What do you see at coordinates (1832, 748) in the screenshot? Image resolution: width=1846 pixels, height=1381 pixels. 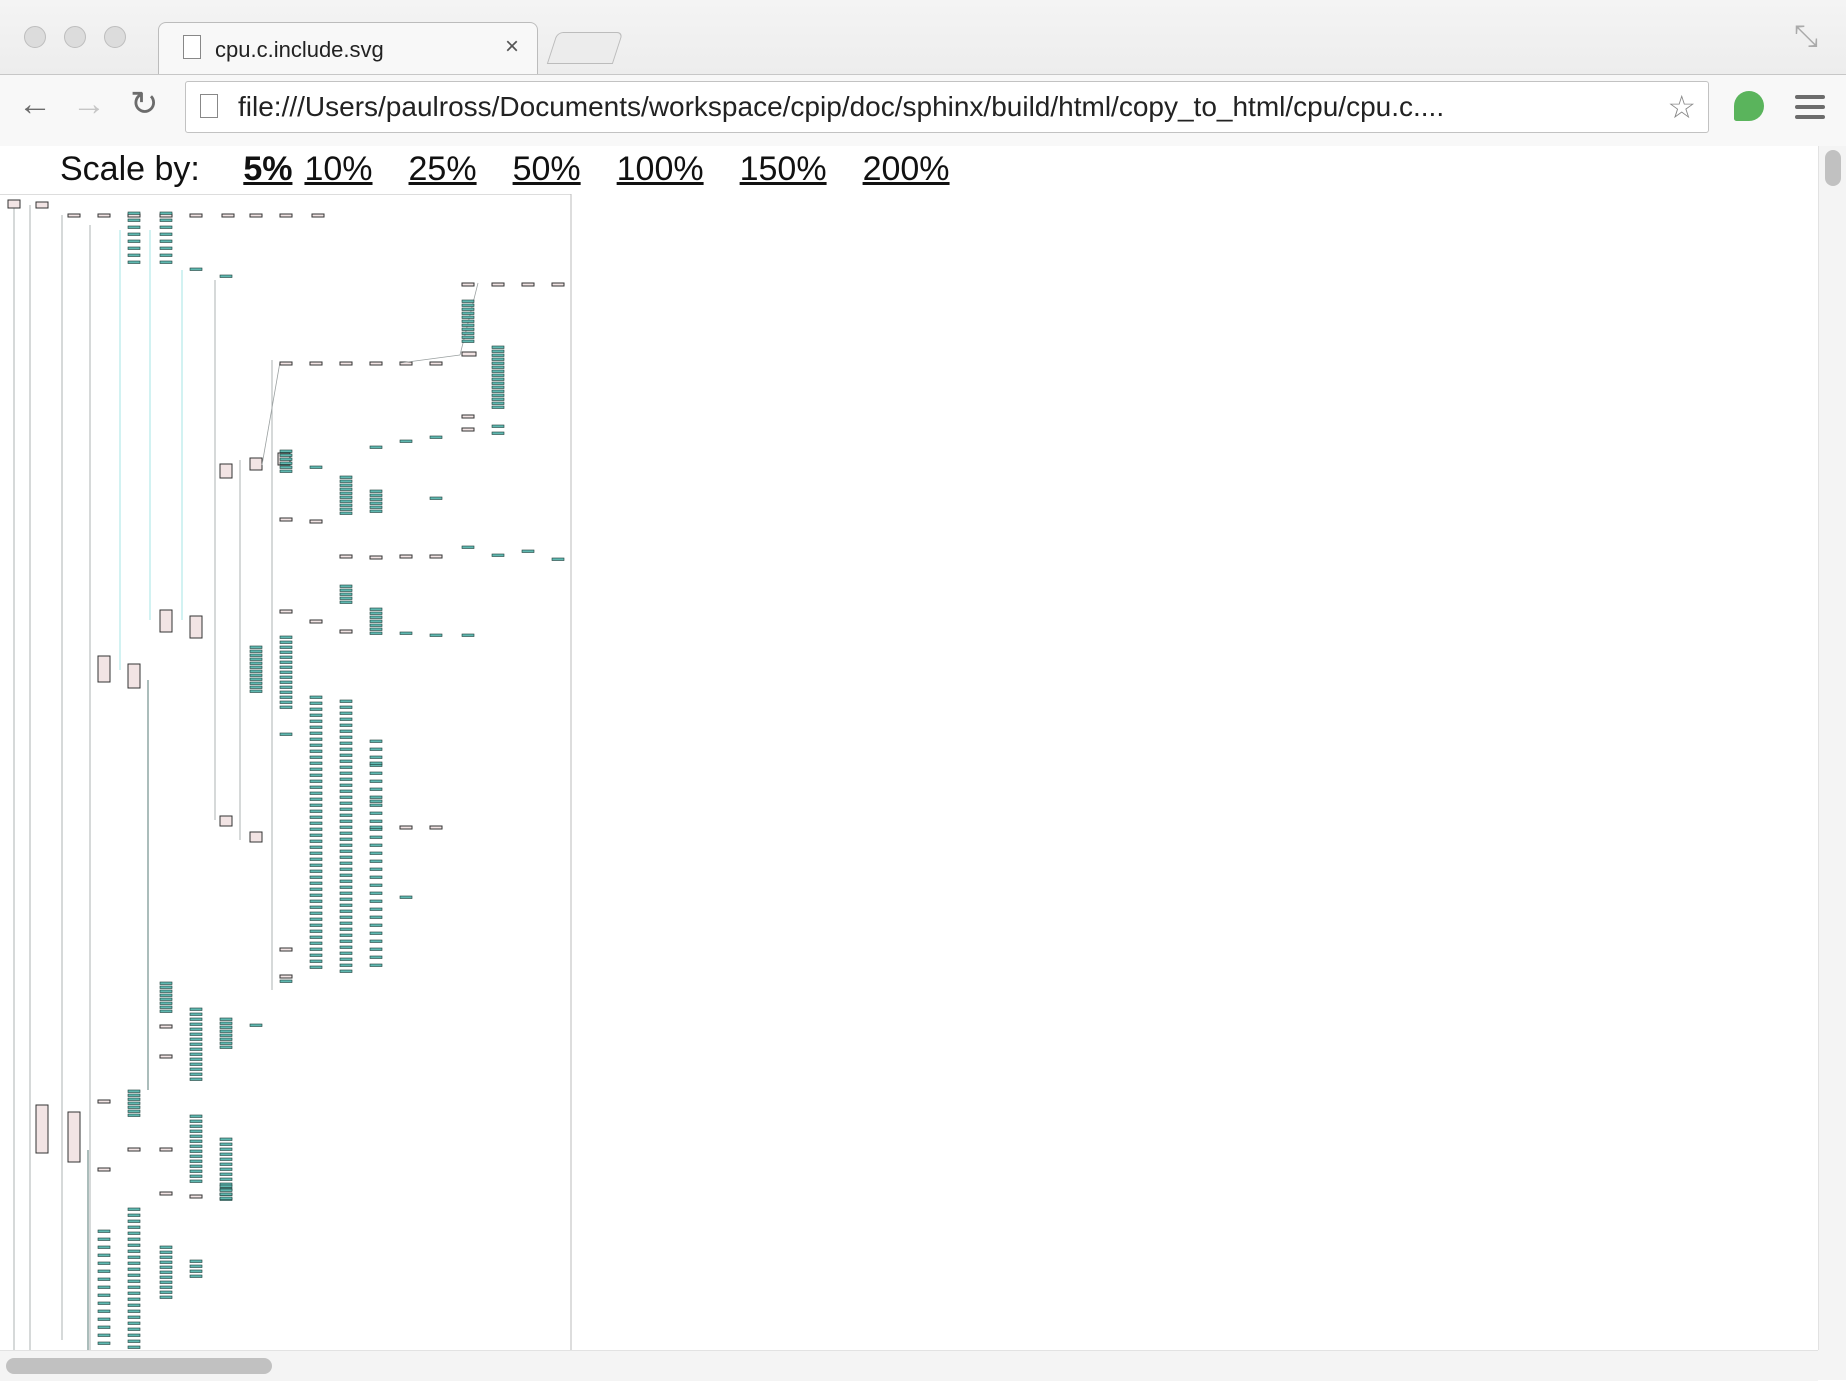 I see `vertical-scrollbar` at bounding box center [1832, 748].